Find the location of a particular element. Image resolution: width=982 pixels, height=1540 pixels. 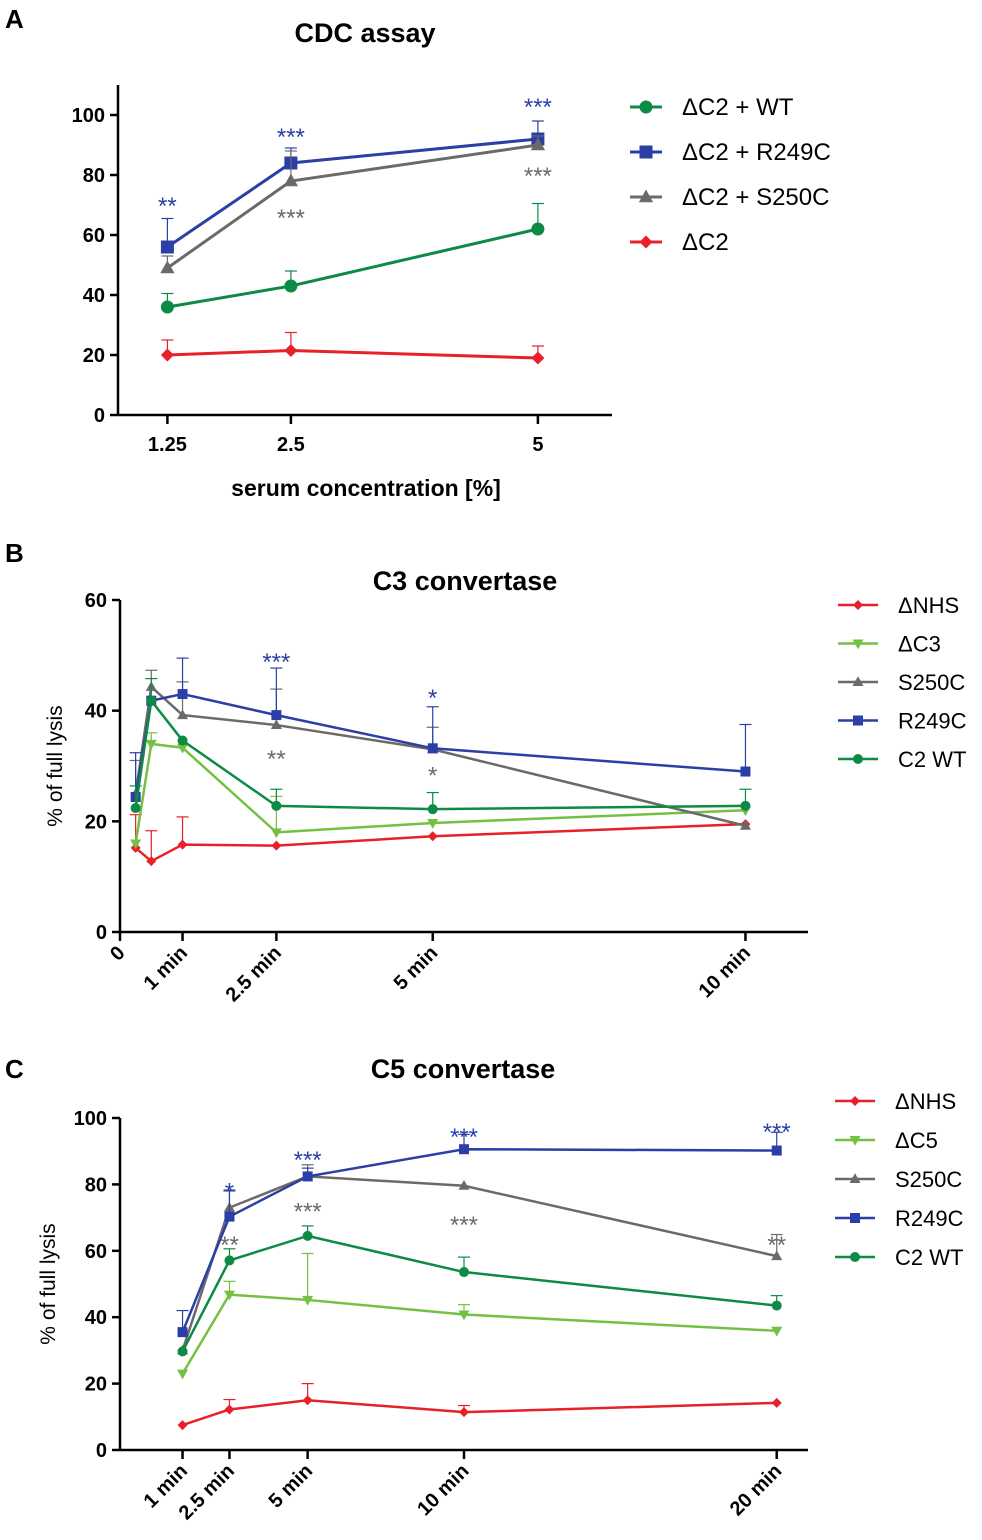

y-tick-label: 60 is located at coordinates (94, 236).